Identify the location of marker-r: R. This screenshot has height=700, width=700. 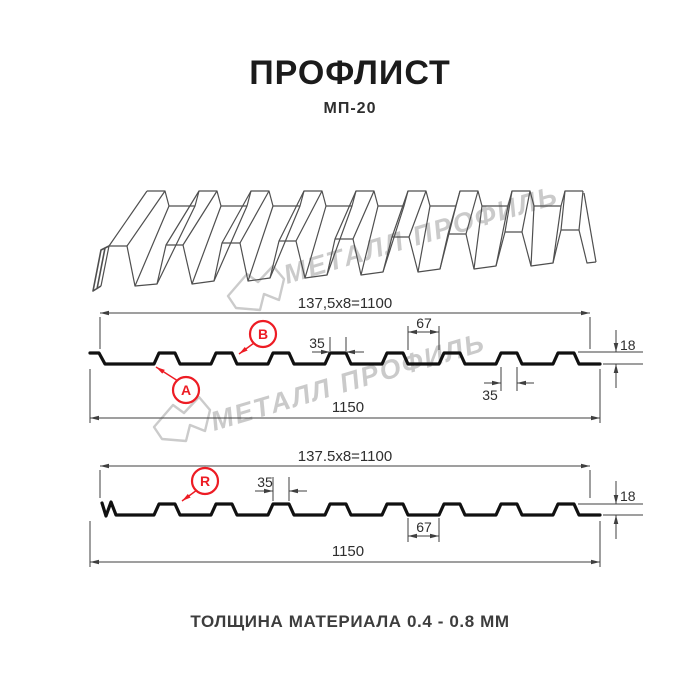
(200, 484).